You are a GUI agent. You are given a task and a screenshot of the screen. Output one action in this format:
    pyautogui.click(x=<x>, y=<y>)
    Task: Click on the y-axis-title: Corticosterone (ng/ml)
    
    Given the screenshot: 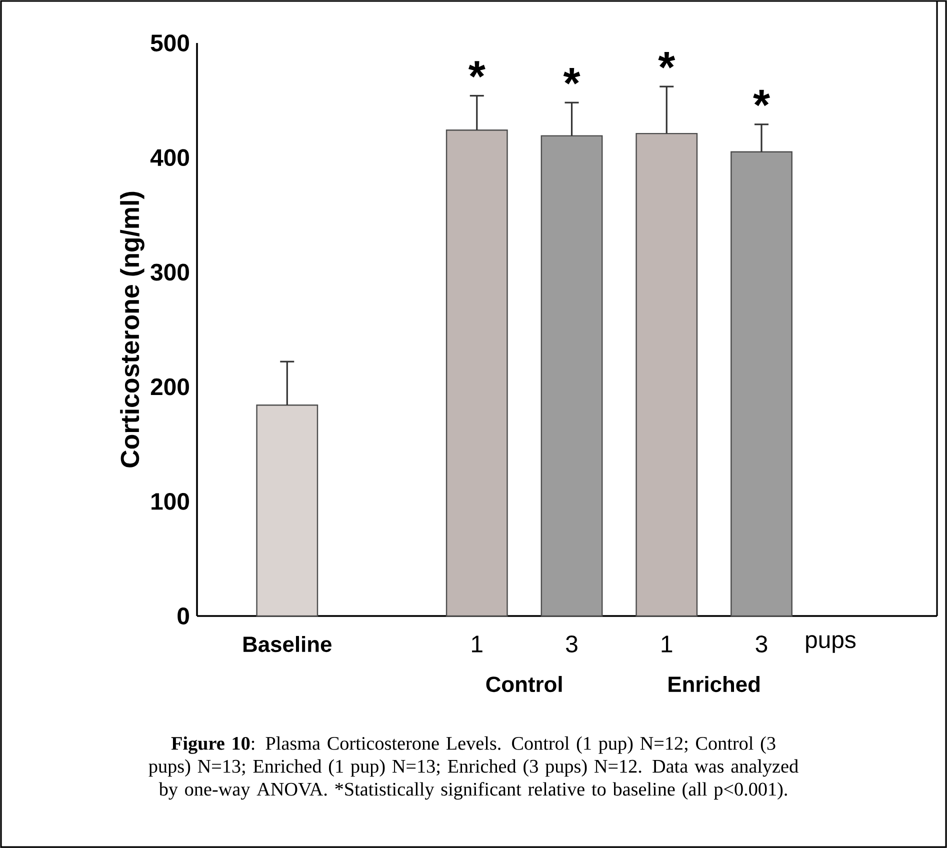 What is the action you would take?
    pyautogui.click(x=132, y=330)
    